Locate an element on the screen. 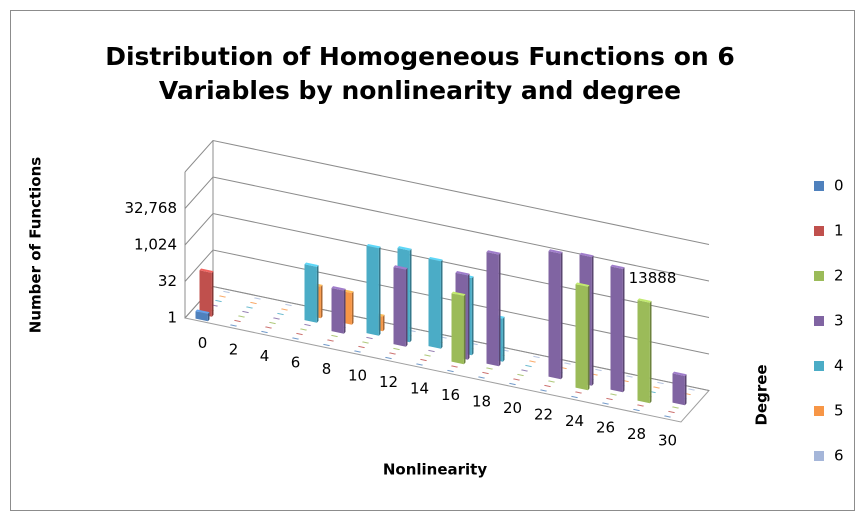  x-tick-label: 16 is located at coordinates (450, 395).